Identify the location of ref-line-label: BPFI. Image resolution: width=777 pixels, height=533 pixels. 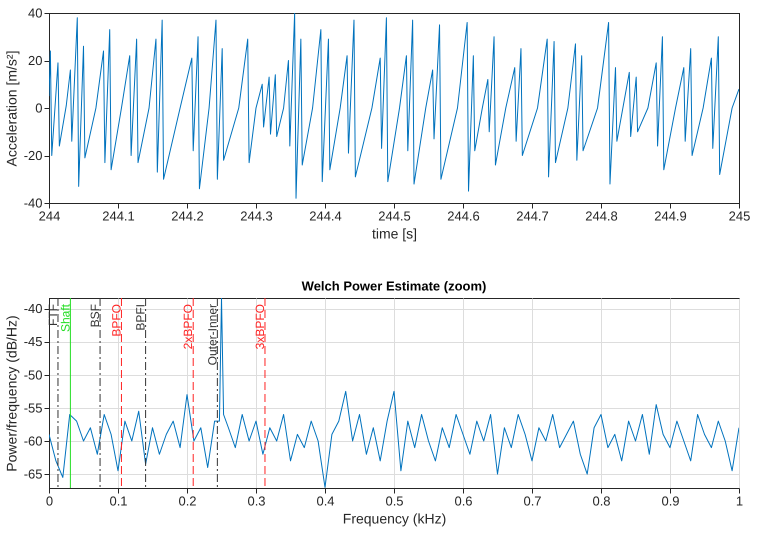
(141, 317).